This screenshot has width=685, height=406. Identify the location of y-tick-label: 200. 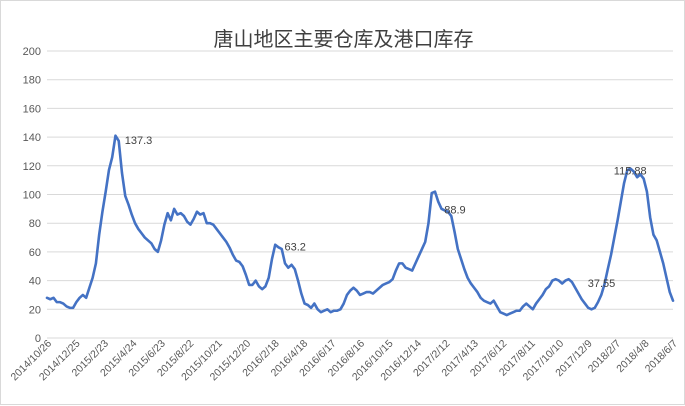
(32, 52).